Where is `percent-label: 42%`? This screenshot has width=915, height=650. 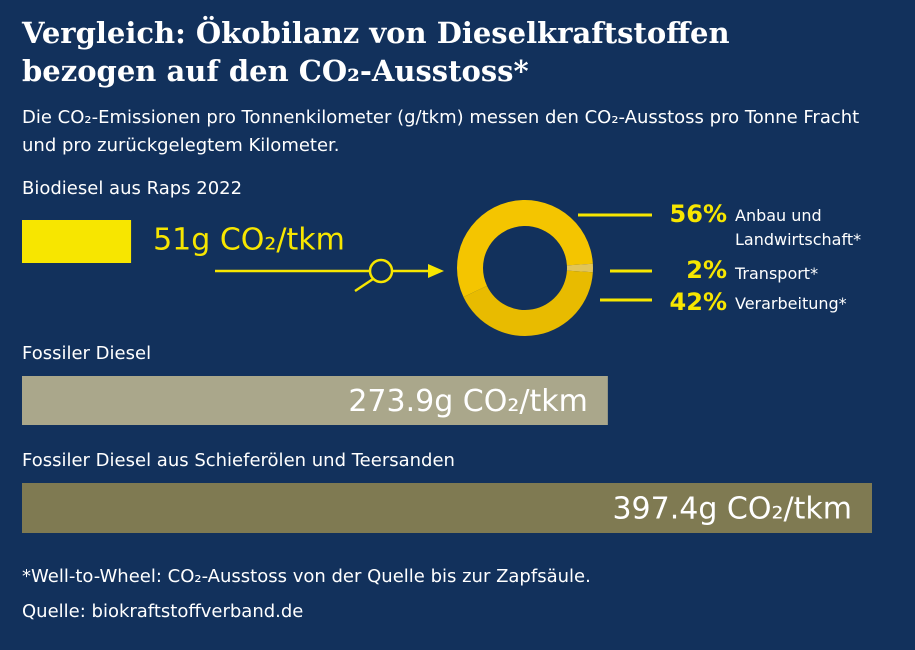
percent-label: 42% is located at coordinates (698, 302).